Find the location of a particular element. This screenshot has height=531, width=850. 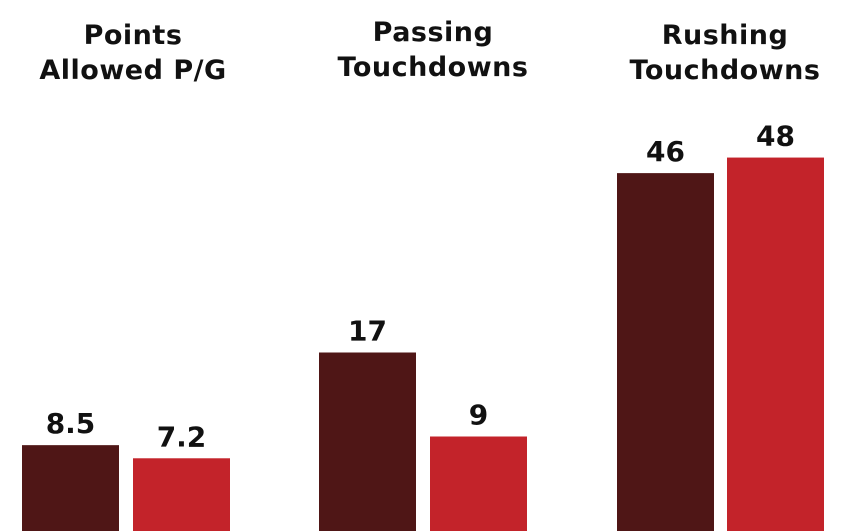

data-label-passing-touchdowns-1: 9 is located at coordinates (478, 415).